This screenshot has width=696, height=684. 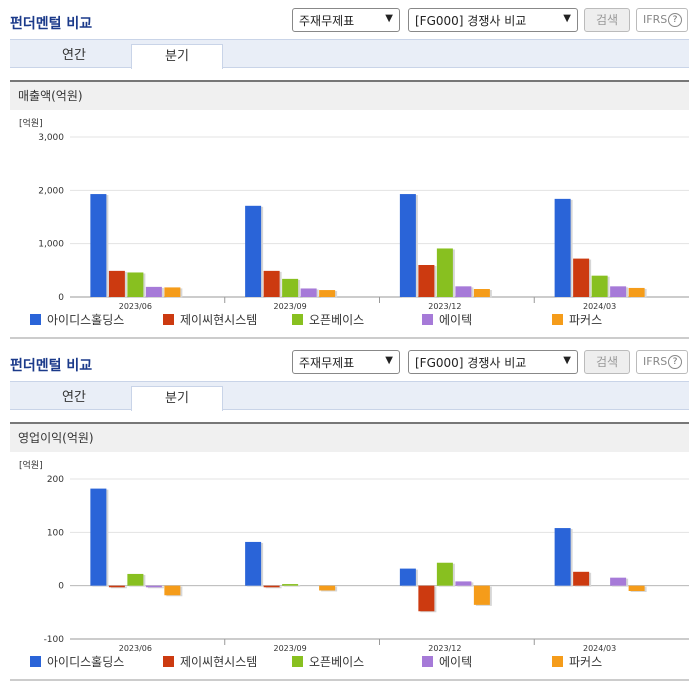 What do you see at coordinates (51, 138) in the screenshot?
I see `y-tick-label: 3,000` at bounding box center [51, 138].